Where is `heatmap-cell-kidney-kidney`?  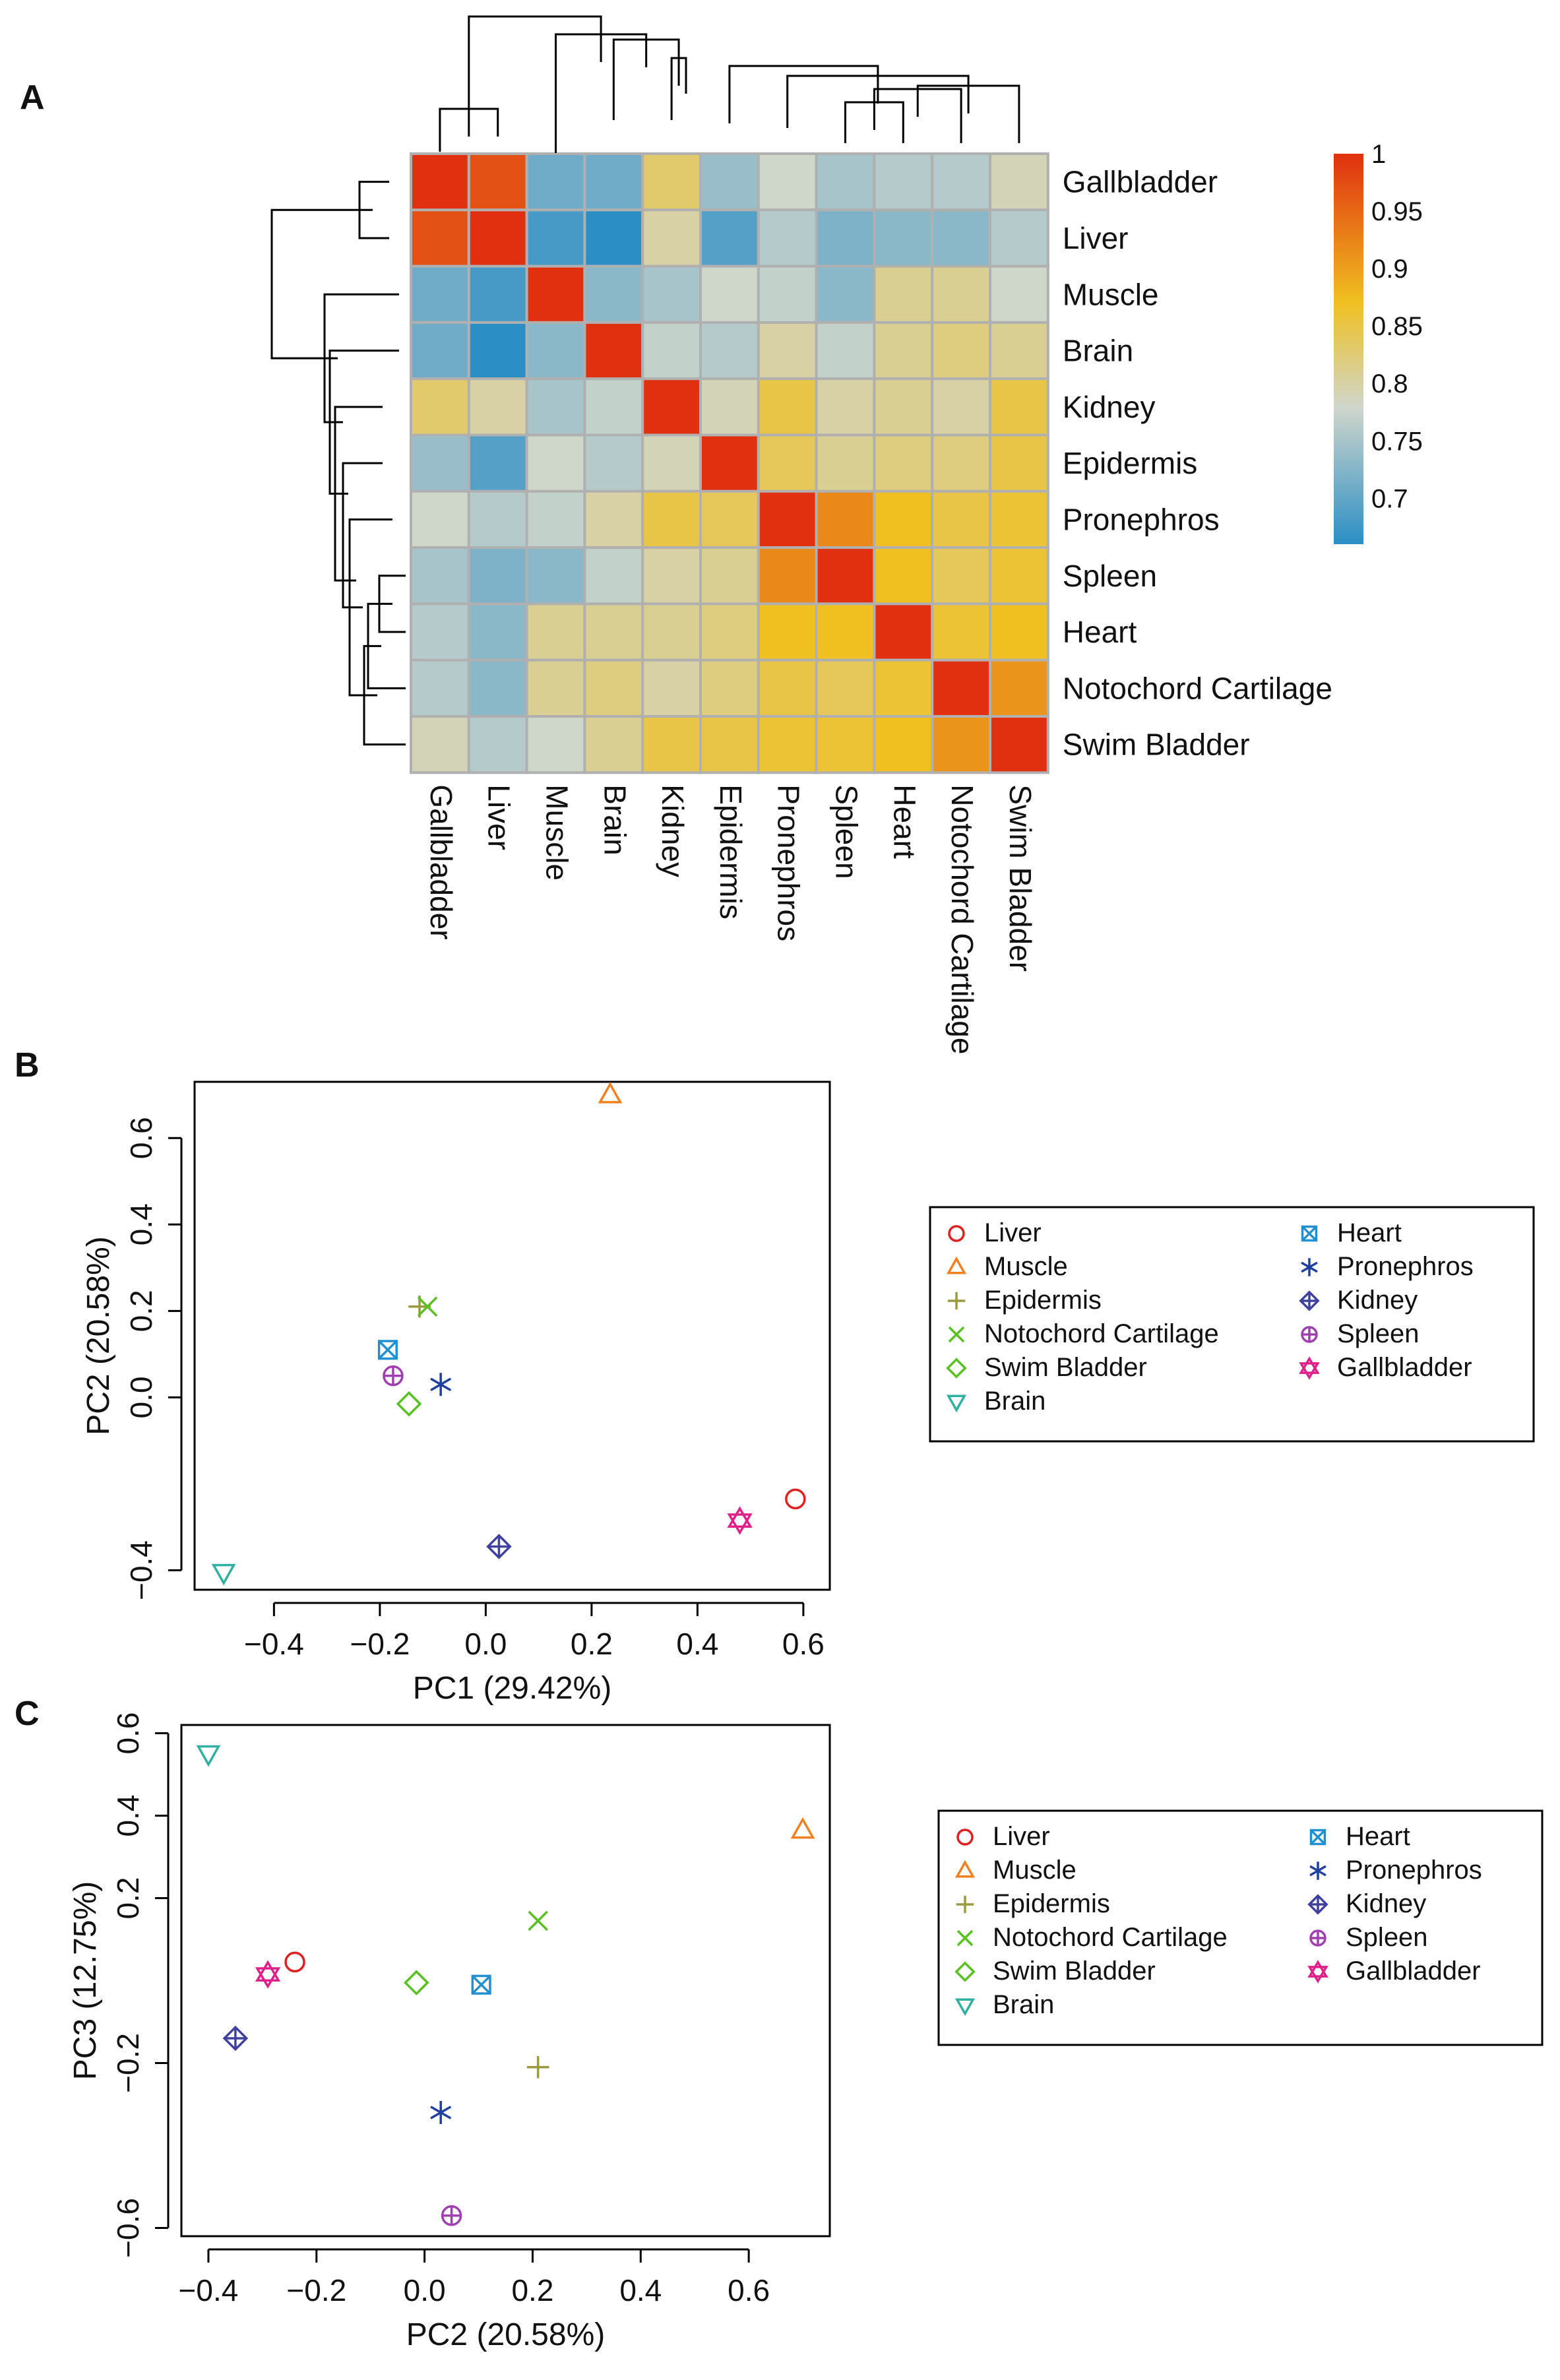
heatmap-cell-kidney-kidney is located at coordinates (671, 407).